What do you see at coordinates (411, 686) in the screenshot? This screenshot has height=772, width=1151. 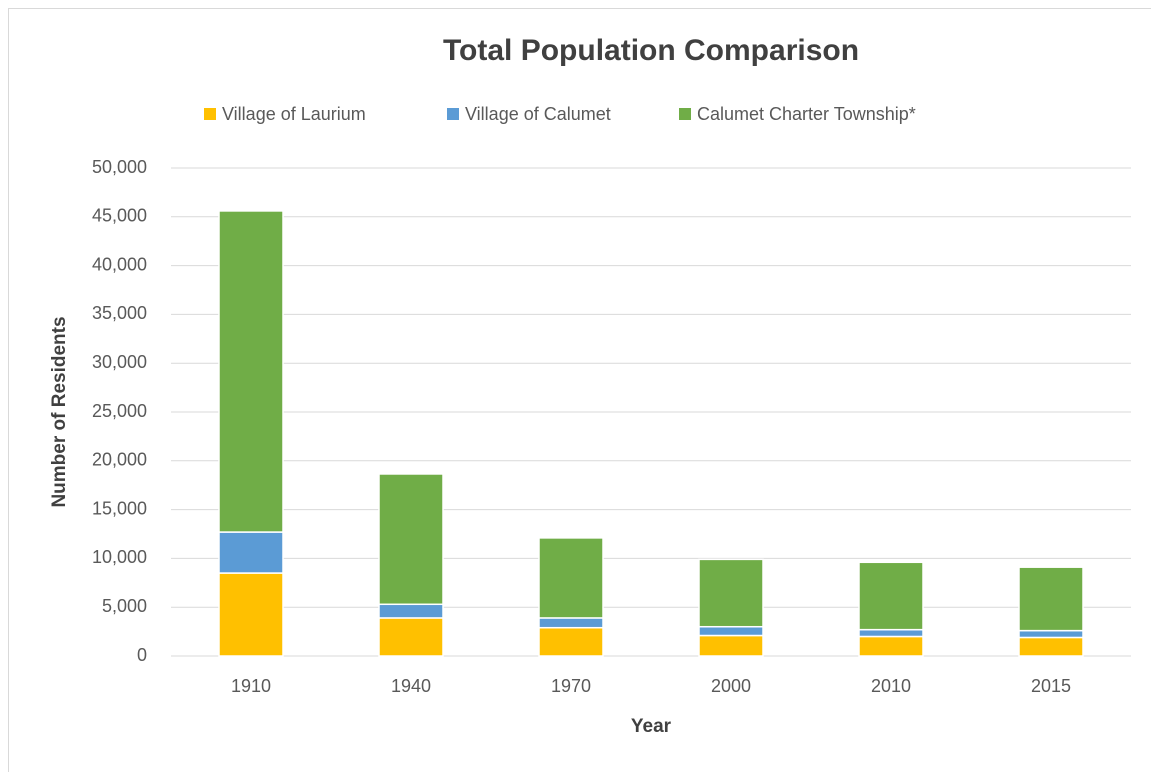 I see `x-tick-label: 1940` at bounding box center [411, 686].